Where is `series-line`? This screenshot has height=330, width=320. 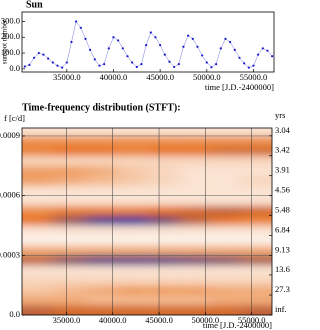 series-line is located at coordinates (148, 44).